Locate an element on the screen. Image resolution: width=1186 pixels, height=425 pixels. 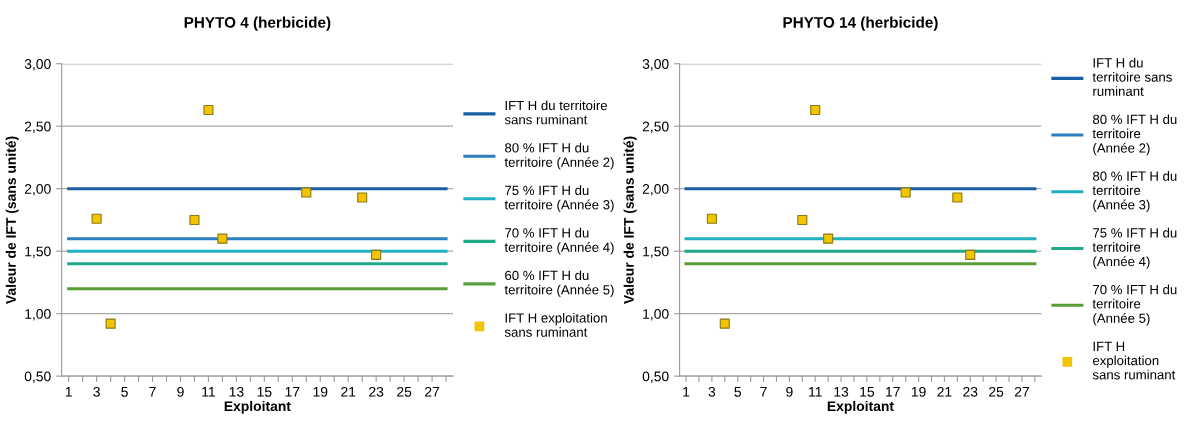
legend-label: 60 % IFT H du territoire (Année 5) is located at coordinates (559, 284).